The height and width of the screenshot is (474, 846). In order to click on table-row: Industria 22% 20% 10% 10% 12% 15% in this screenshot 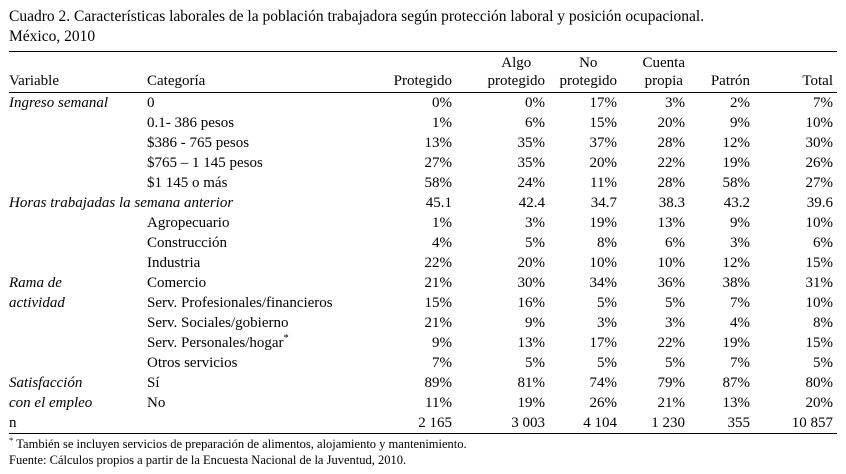, I will do `click(423, 263)`.